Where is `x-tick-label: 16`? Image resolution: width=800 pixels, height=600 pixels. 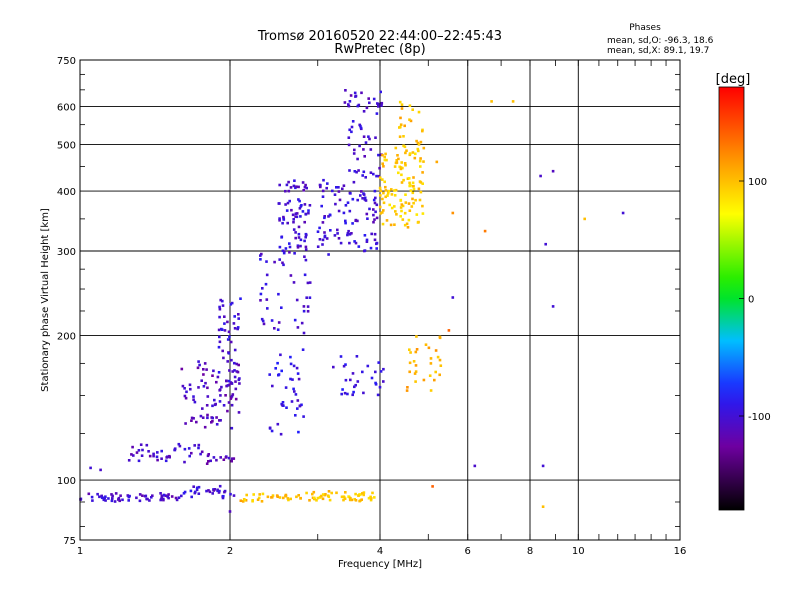
x-tick-label: 16 is located at coordinates (680, 551).